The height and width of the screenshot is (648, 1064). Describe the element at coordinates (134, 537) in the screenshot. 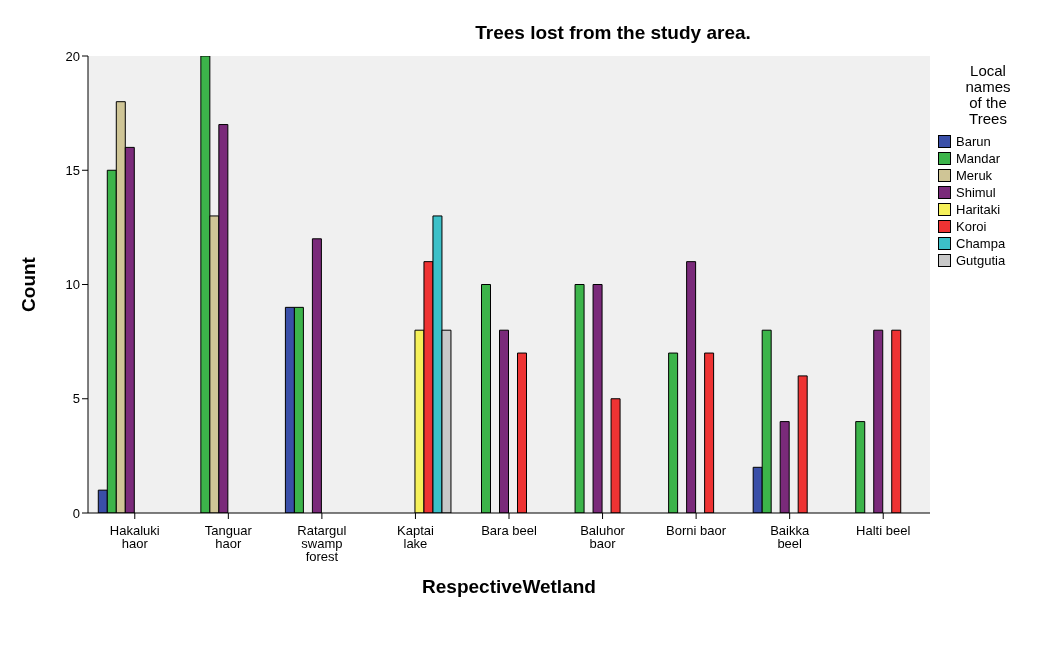

I see `x-tick-label: Hakaluki haor` at that location.